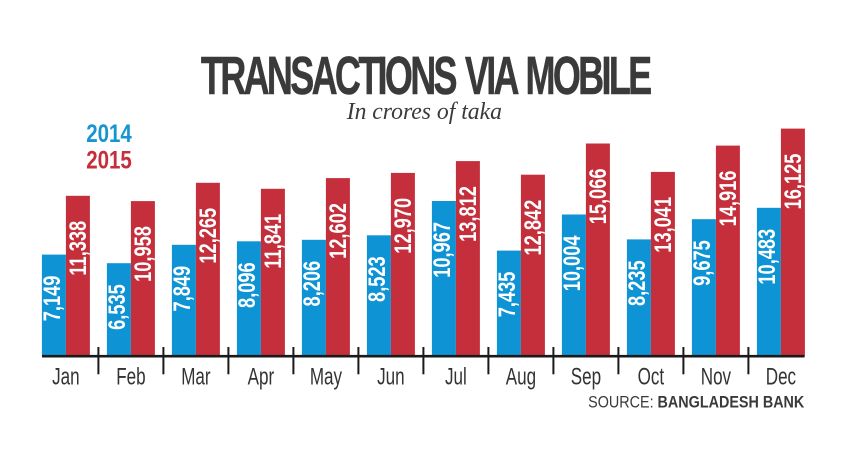  I want to click on svg-text: Jan, so click(65, 377).